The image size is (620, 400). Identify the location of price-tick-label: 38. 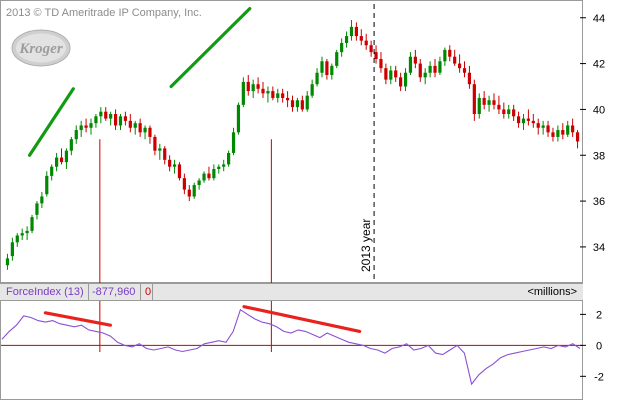
(599, 156).